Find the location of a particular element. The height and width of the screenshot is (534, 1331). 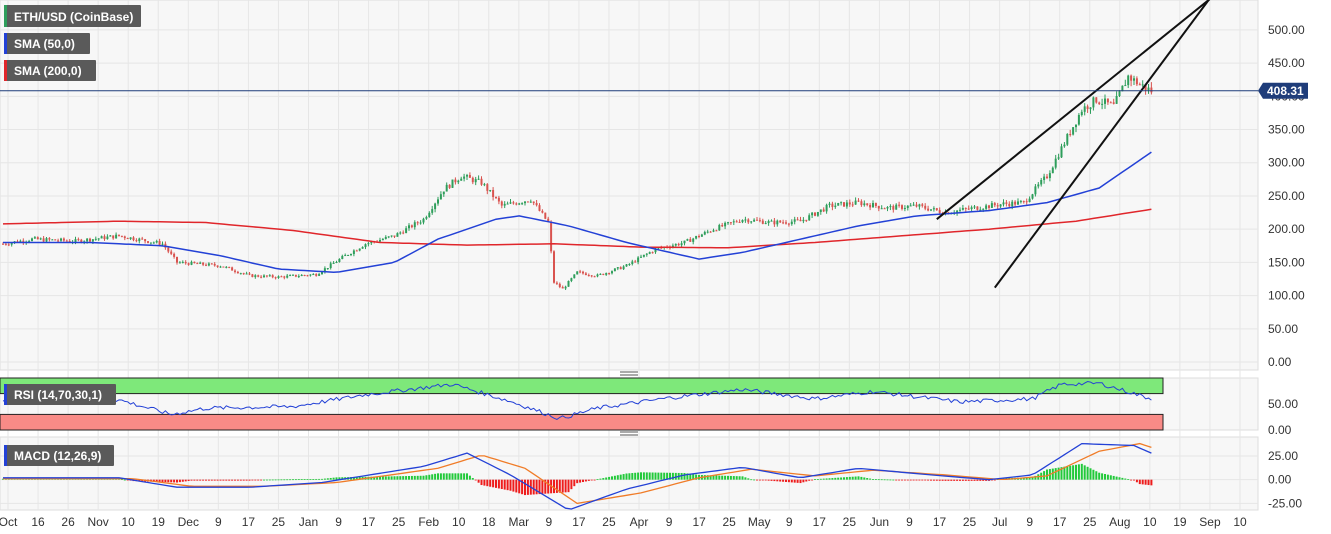

legend-symbol-text: ETH/USD (CoinBase) is located at coordinates (73, 17).